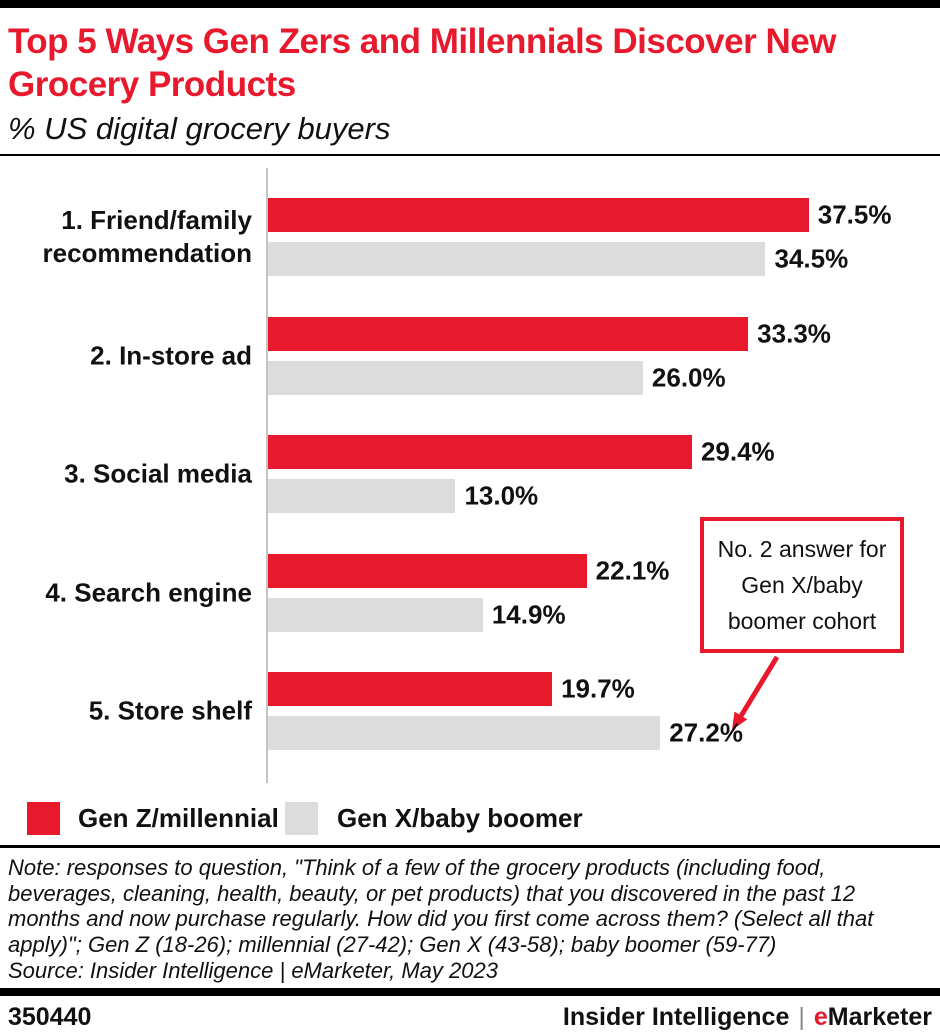 This screenshot has height=1032, width=940. Describe the element at coordinates (147, 236) in the screenshot. I see `category-label: 1. Friend/family recommendation` at that location.